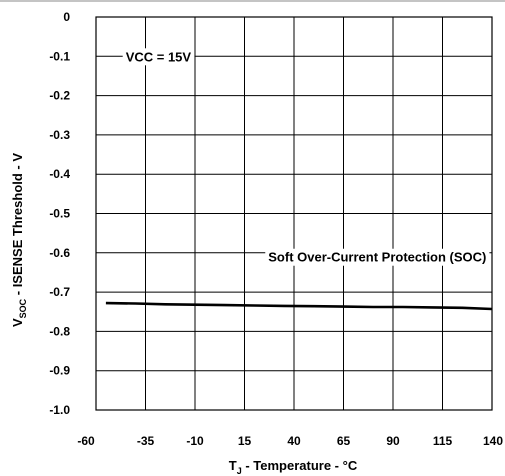  Describe the element at coordinates (59, 371) in the screenshot. I see `y-tick-label: -0.9` at that location.